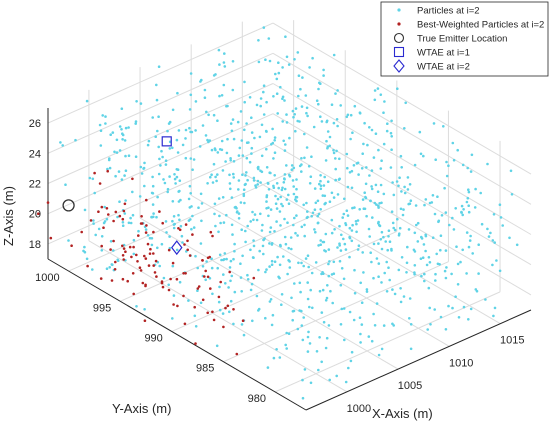  What do you see at coordinates (205, 369) in the screenshot?
I see `y-tick-label: 985` at bounding box center [205, 369].